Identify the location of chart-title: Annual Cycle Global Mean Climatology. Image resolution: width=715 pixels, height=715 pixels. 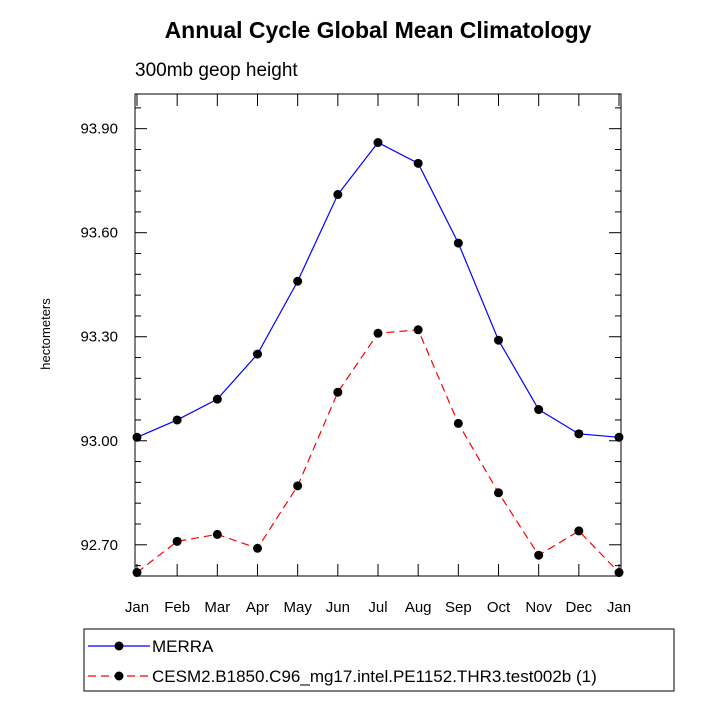
(378, 30).